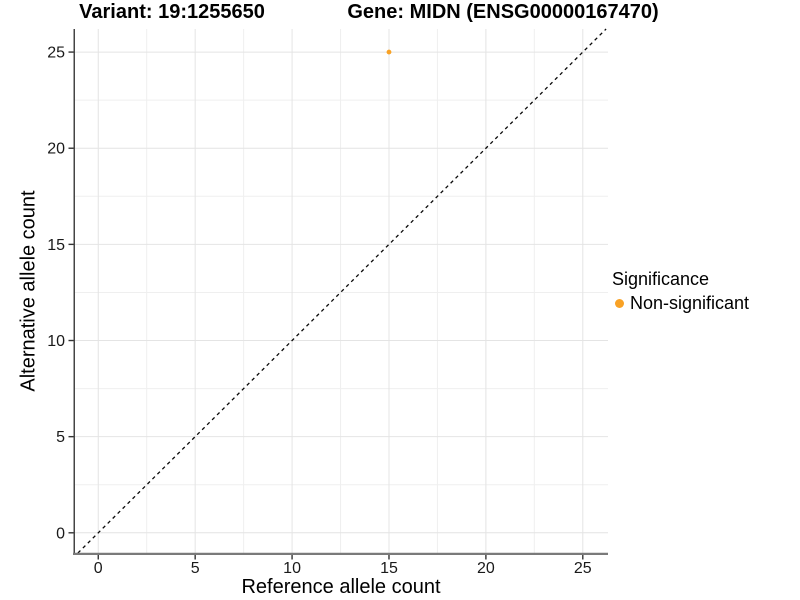  I want to click on x-tick-label: 15, so click(389, 568).